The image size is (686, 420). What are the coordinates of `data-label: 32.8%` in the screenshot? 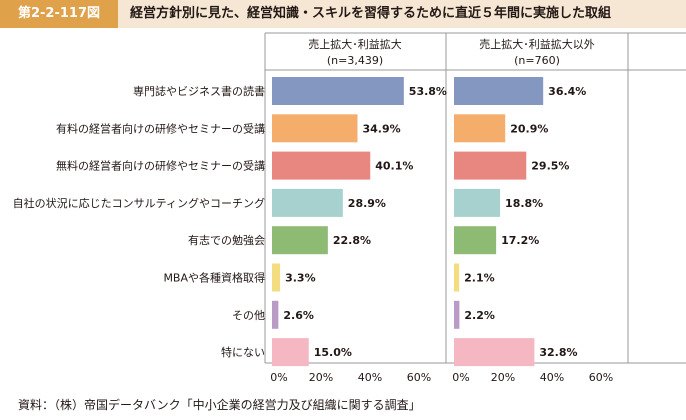 It's located at (558, 352).